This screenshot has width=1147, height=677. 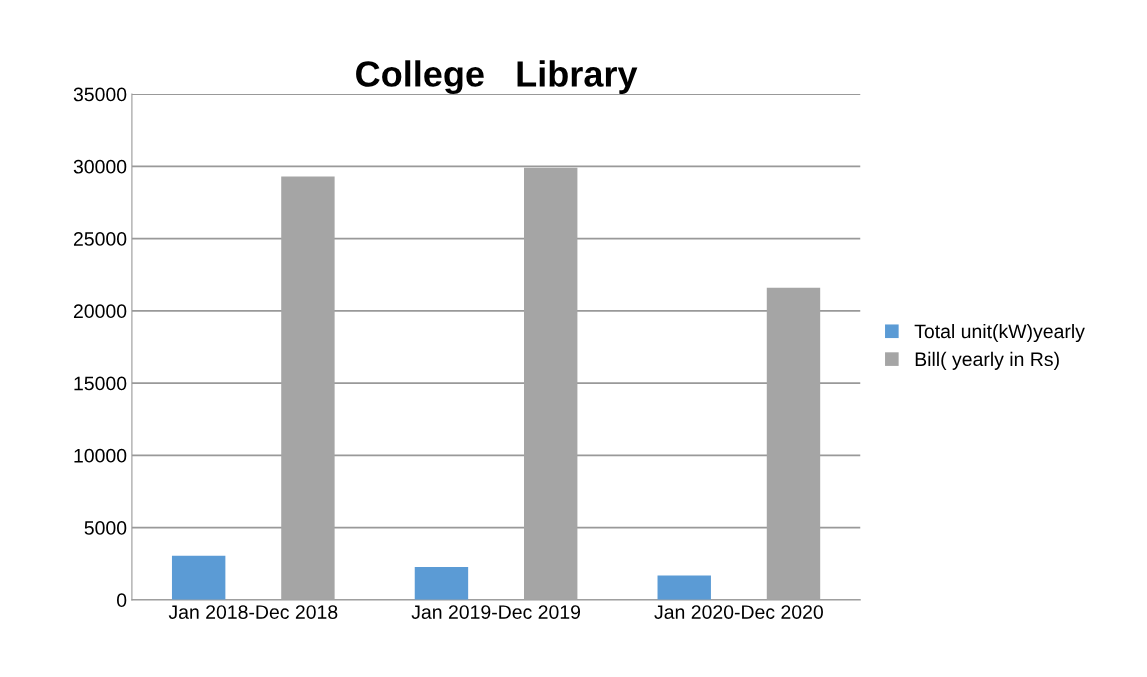 What do you see at coordinates (105, 528) in the screenshot?
I see `y-tick-label: 5000` at bounding box center [105, 528].